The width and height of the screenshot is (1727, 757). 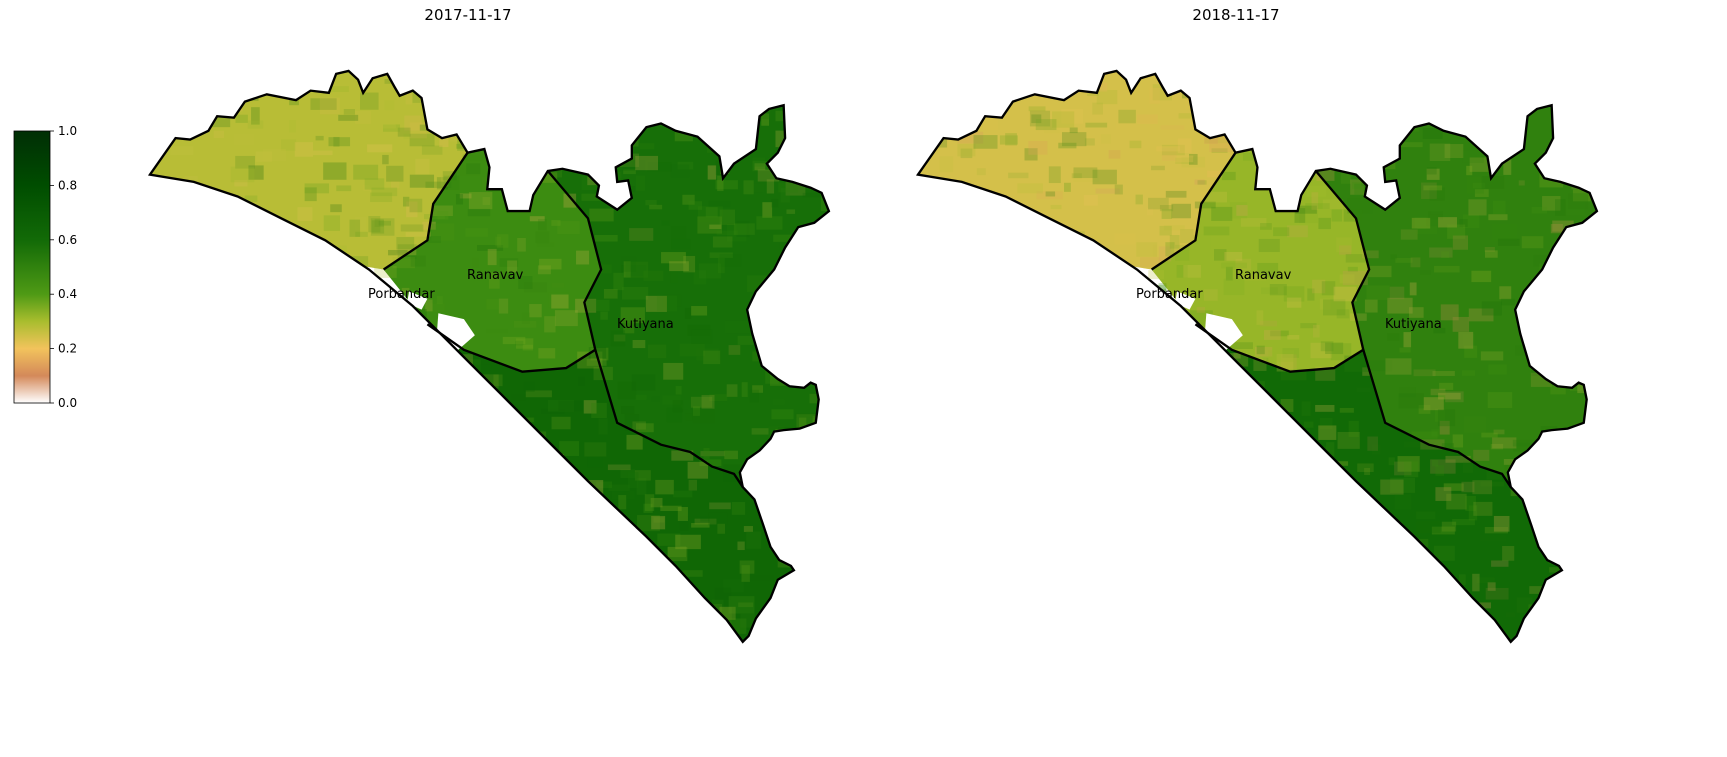 I want to click on colorbar-tick-label: 1.0, so click(x=67, y=131).